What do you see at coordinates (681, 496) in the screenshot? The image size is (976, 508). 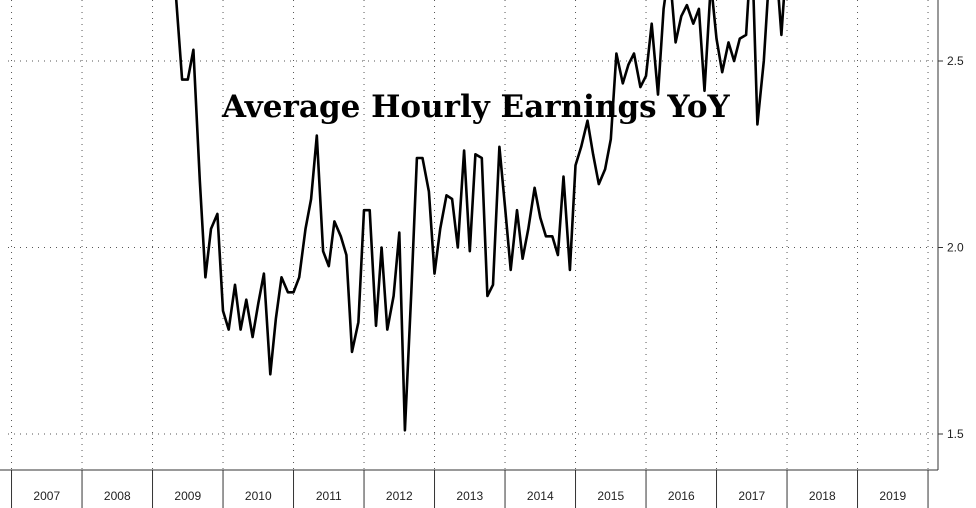 I see `x-tick-label: 2016` at bounding box center [681, 496].